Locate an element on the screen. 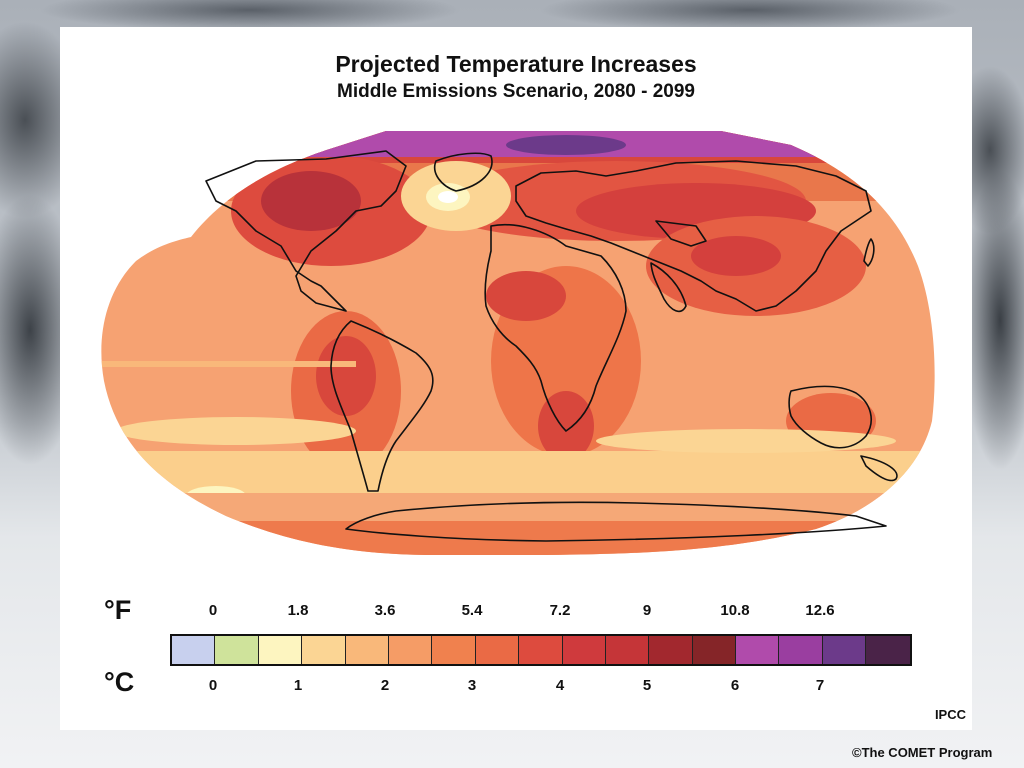  celsius-tick: 7 is located at coordinates (820, 685).